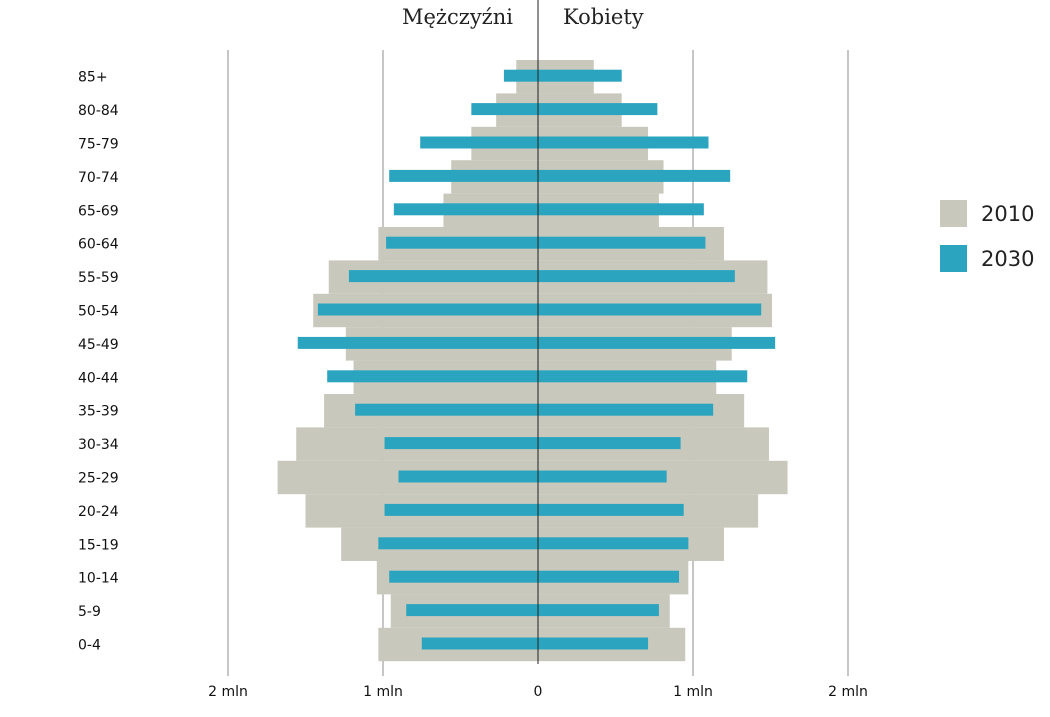 The image size is (1050, 717). Describe the element at coordinates (98, 512) in the screenshot. I see `age-label: 20-24` at that location.